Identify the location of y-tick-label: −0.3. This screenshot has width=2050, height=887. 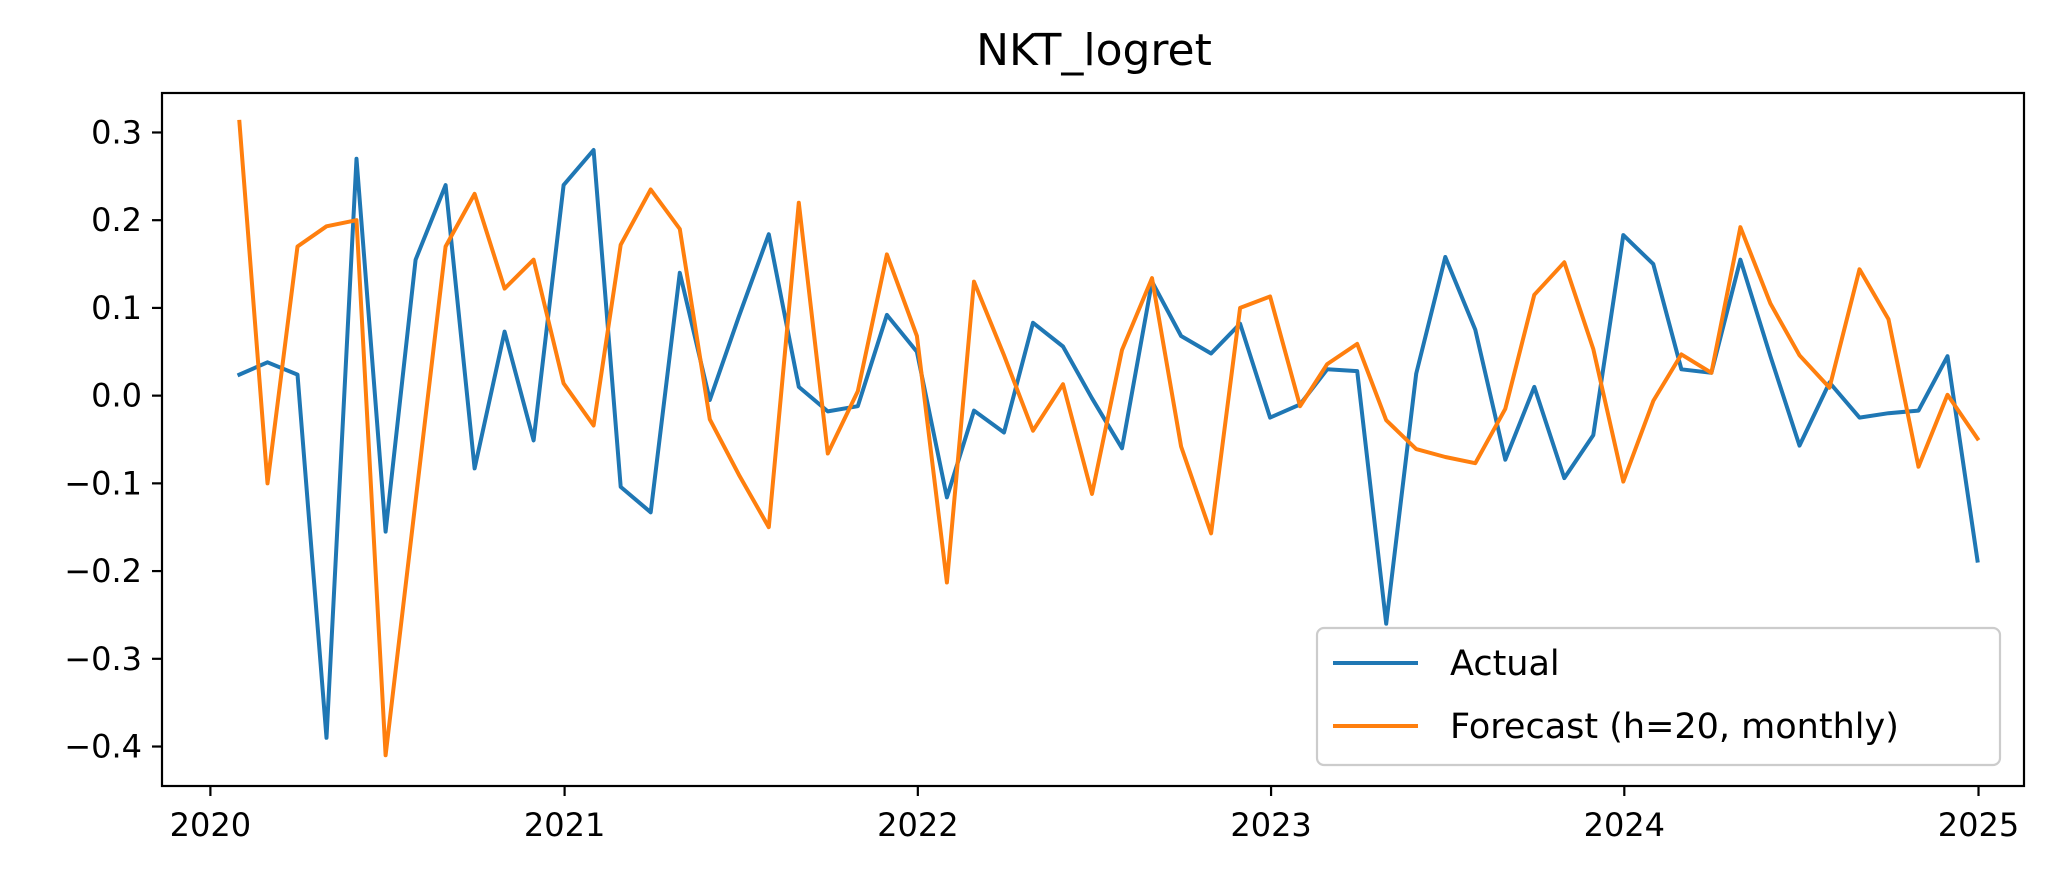
(103, 659).